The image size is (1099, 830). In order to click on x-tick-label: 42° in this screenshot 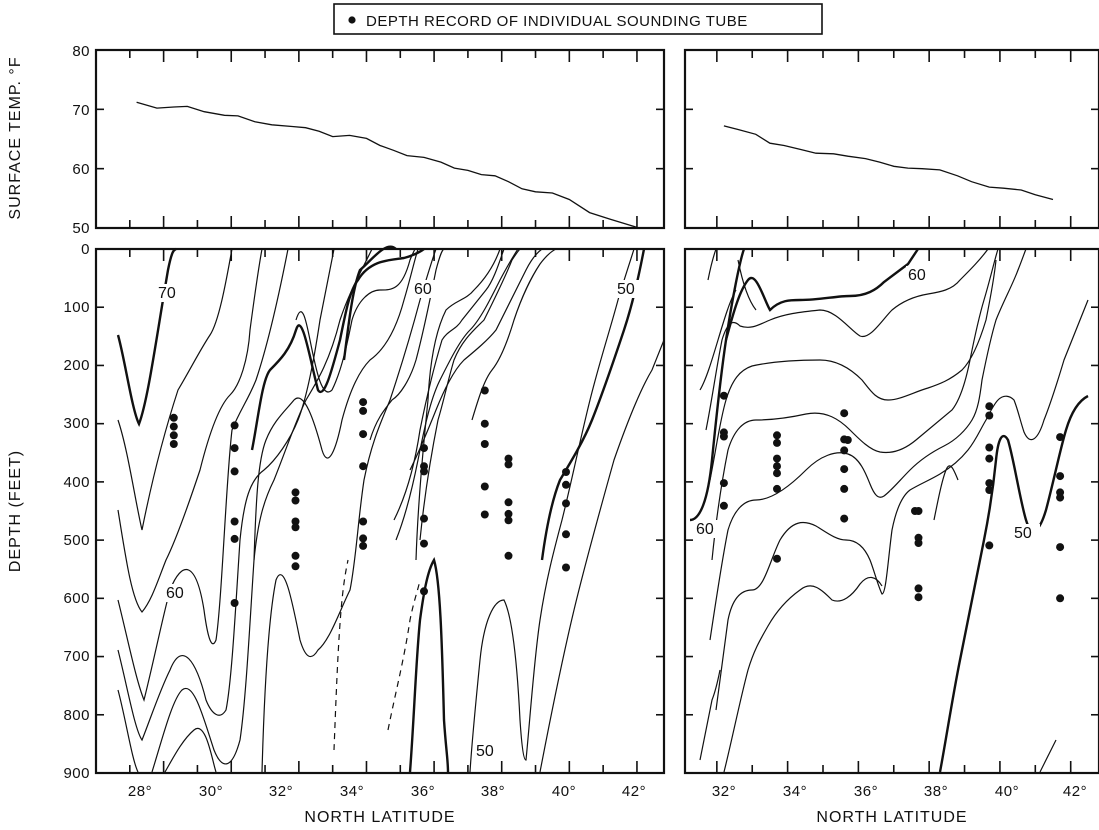, I will do `click(634, 791)`.